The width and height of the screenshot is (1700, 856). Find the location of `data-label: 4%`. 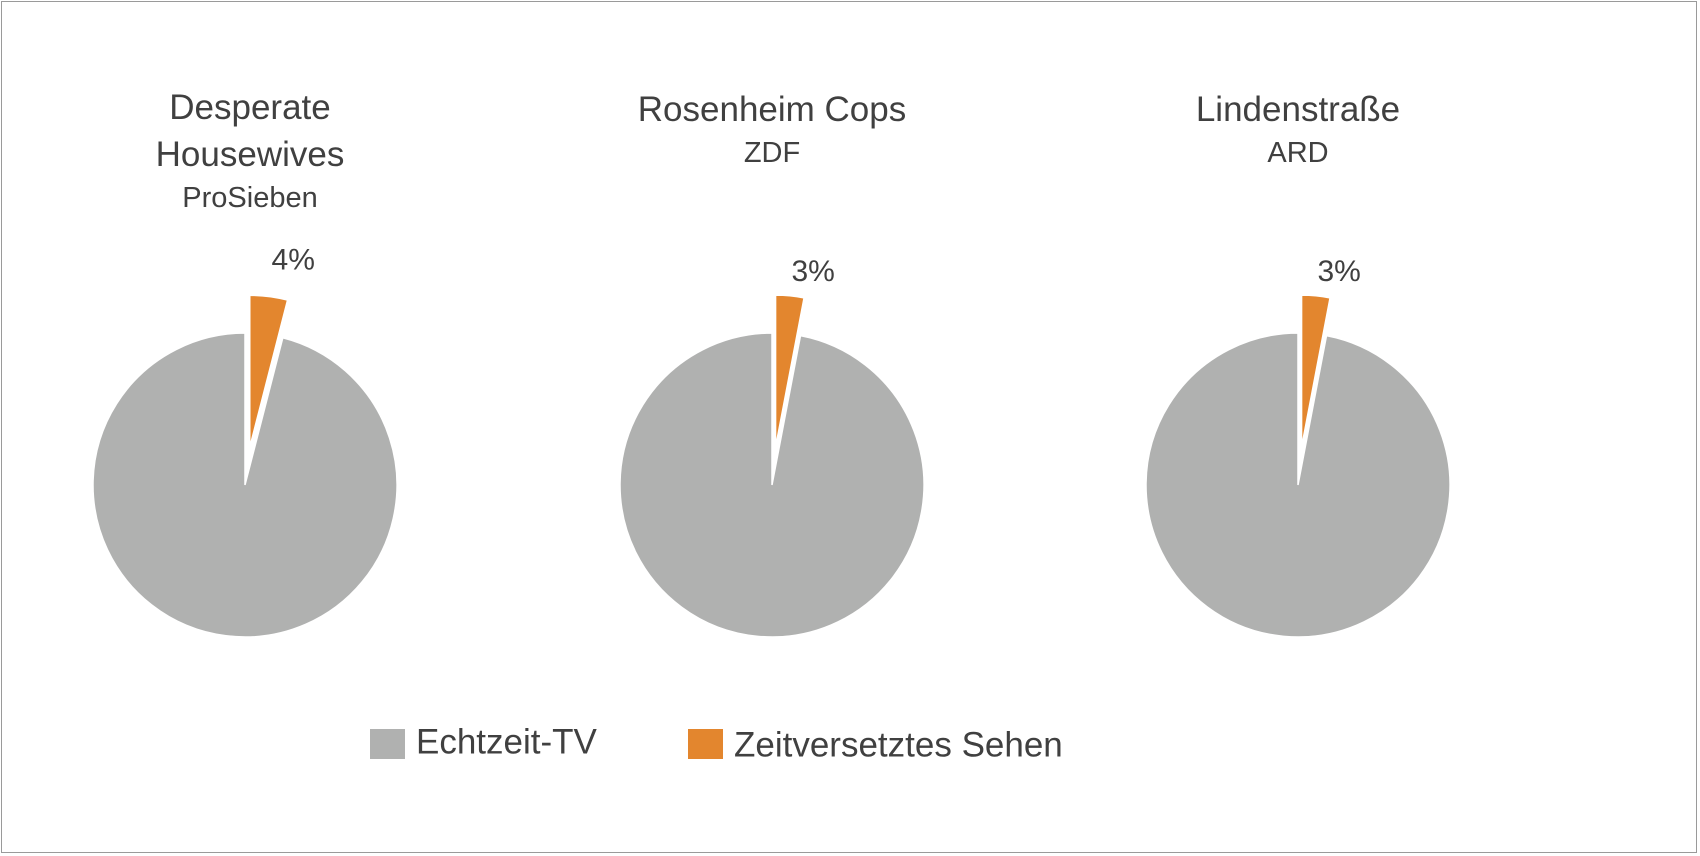

data-label: 4% is located at coordinates (293, 260).